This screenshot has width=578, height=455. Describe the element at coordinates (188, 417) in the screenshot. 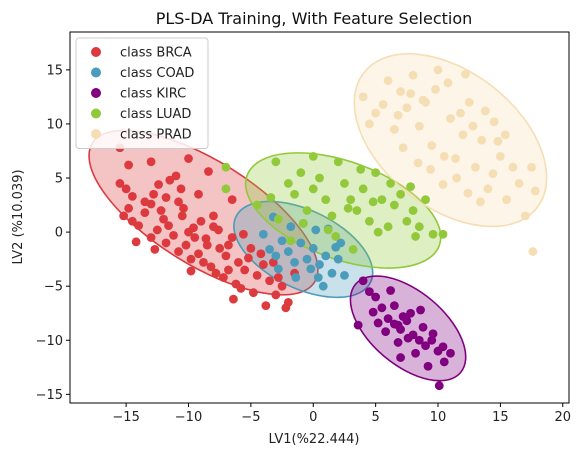

I see `x-tick-label: −10` at that location.